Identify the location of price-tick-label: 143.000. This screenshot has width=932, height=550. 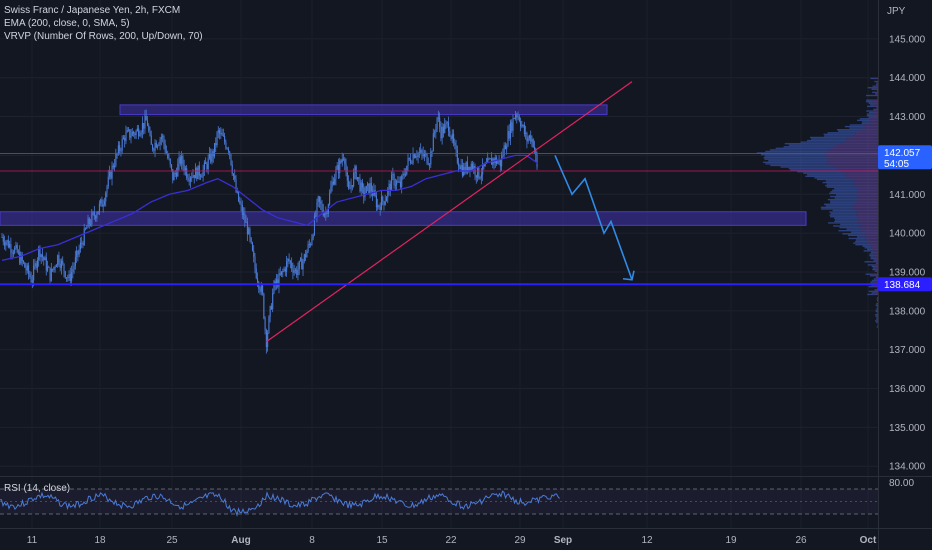
(907, 117).